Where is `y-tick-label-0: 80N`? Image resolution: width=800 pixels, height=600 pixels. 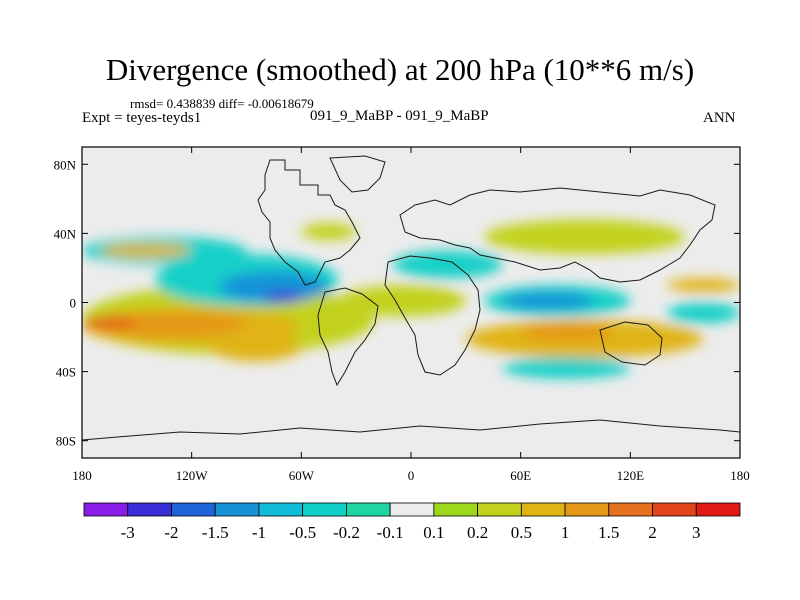 y-tick-label-0: 80N is located at coordinates (65, 164).